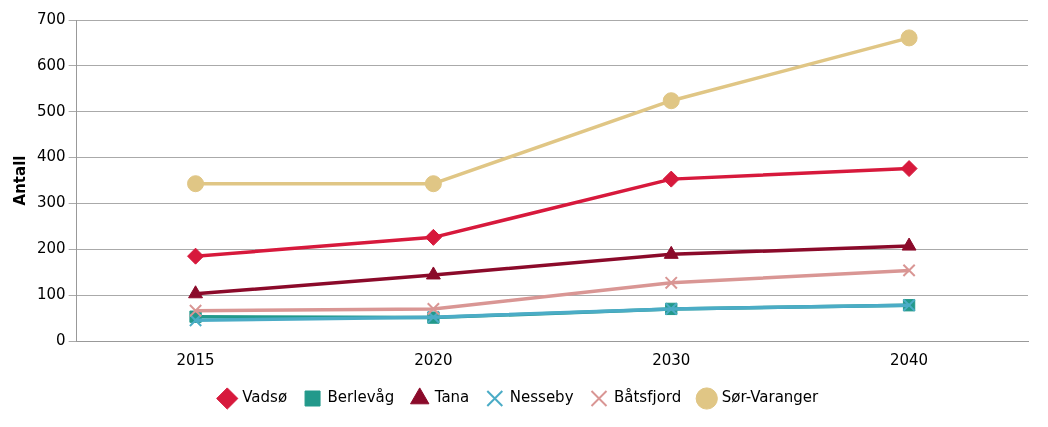  Describe the element at coordinates (195, 359) in the screenshot. I see `x-tick-label: 2015` at that location.